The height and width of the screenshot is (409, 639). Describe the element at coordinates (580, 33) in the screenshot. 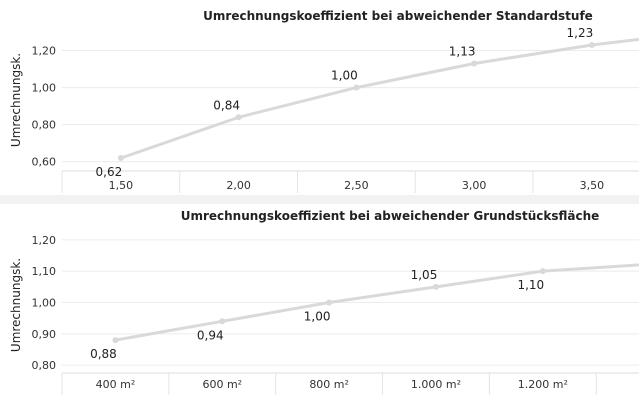

I see `data-label: 1,23` at that location.